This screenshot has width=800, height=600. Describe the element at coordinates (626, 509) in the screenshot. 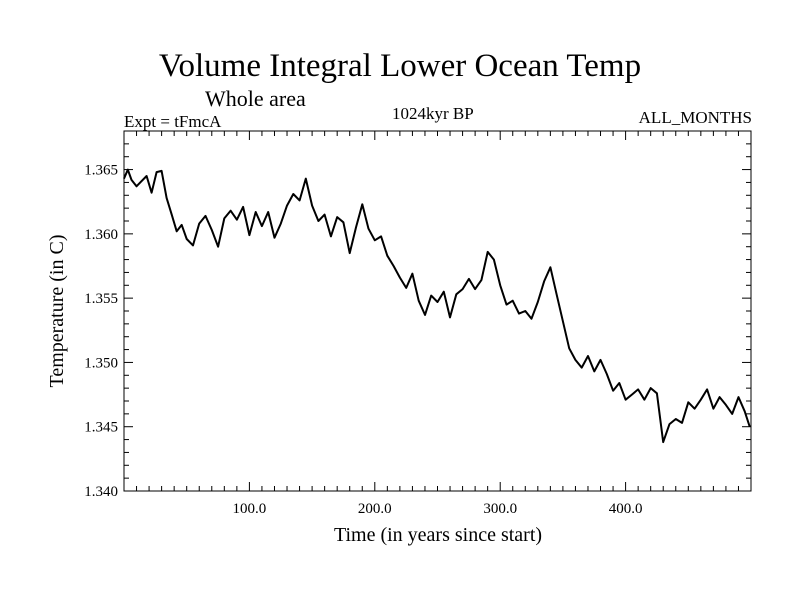

I see `x-tick-label: 400.0` at that location.